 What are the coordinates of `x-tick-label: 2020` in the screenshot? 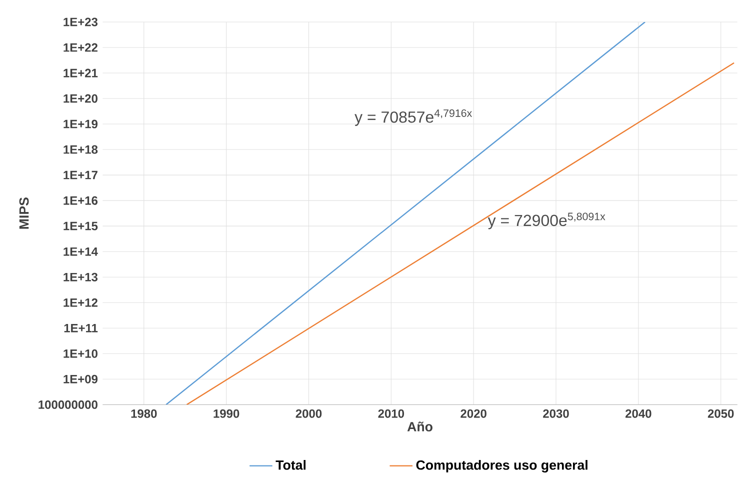 It's located at (473, 413).